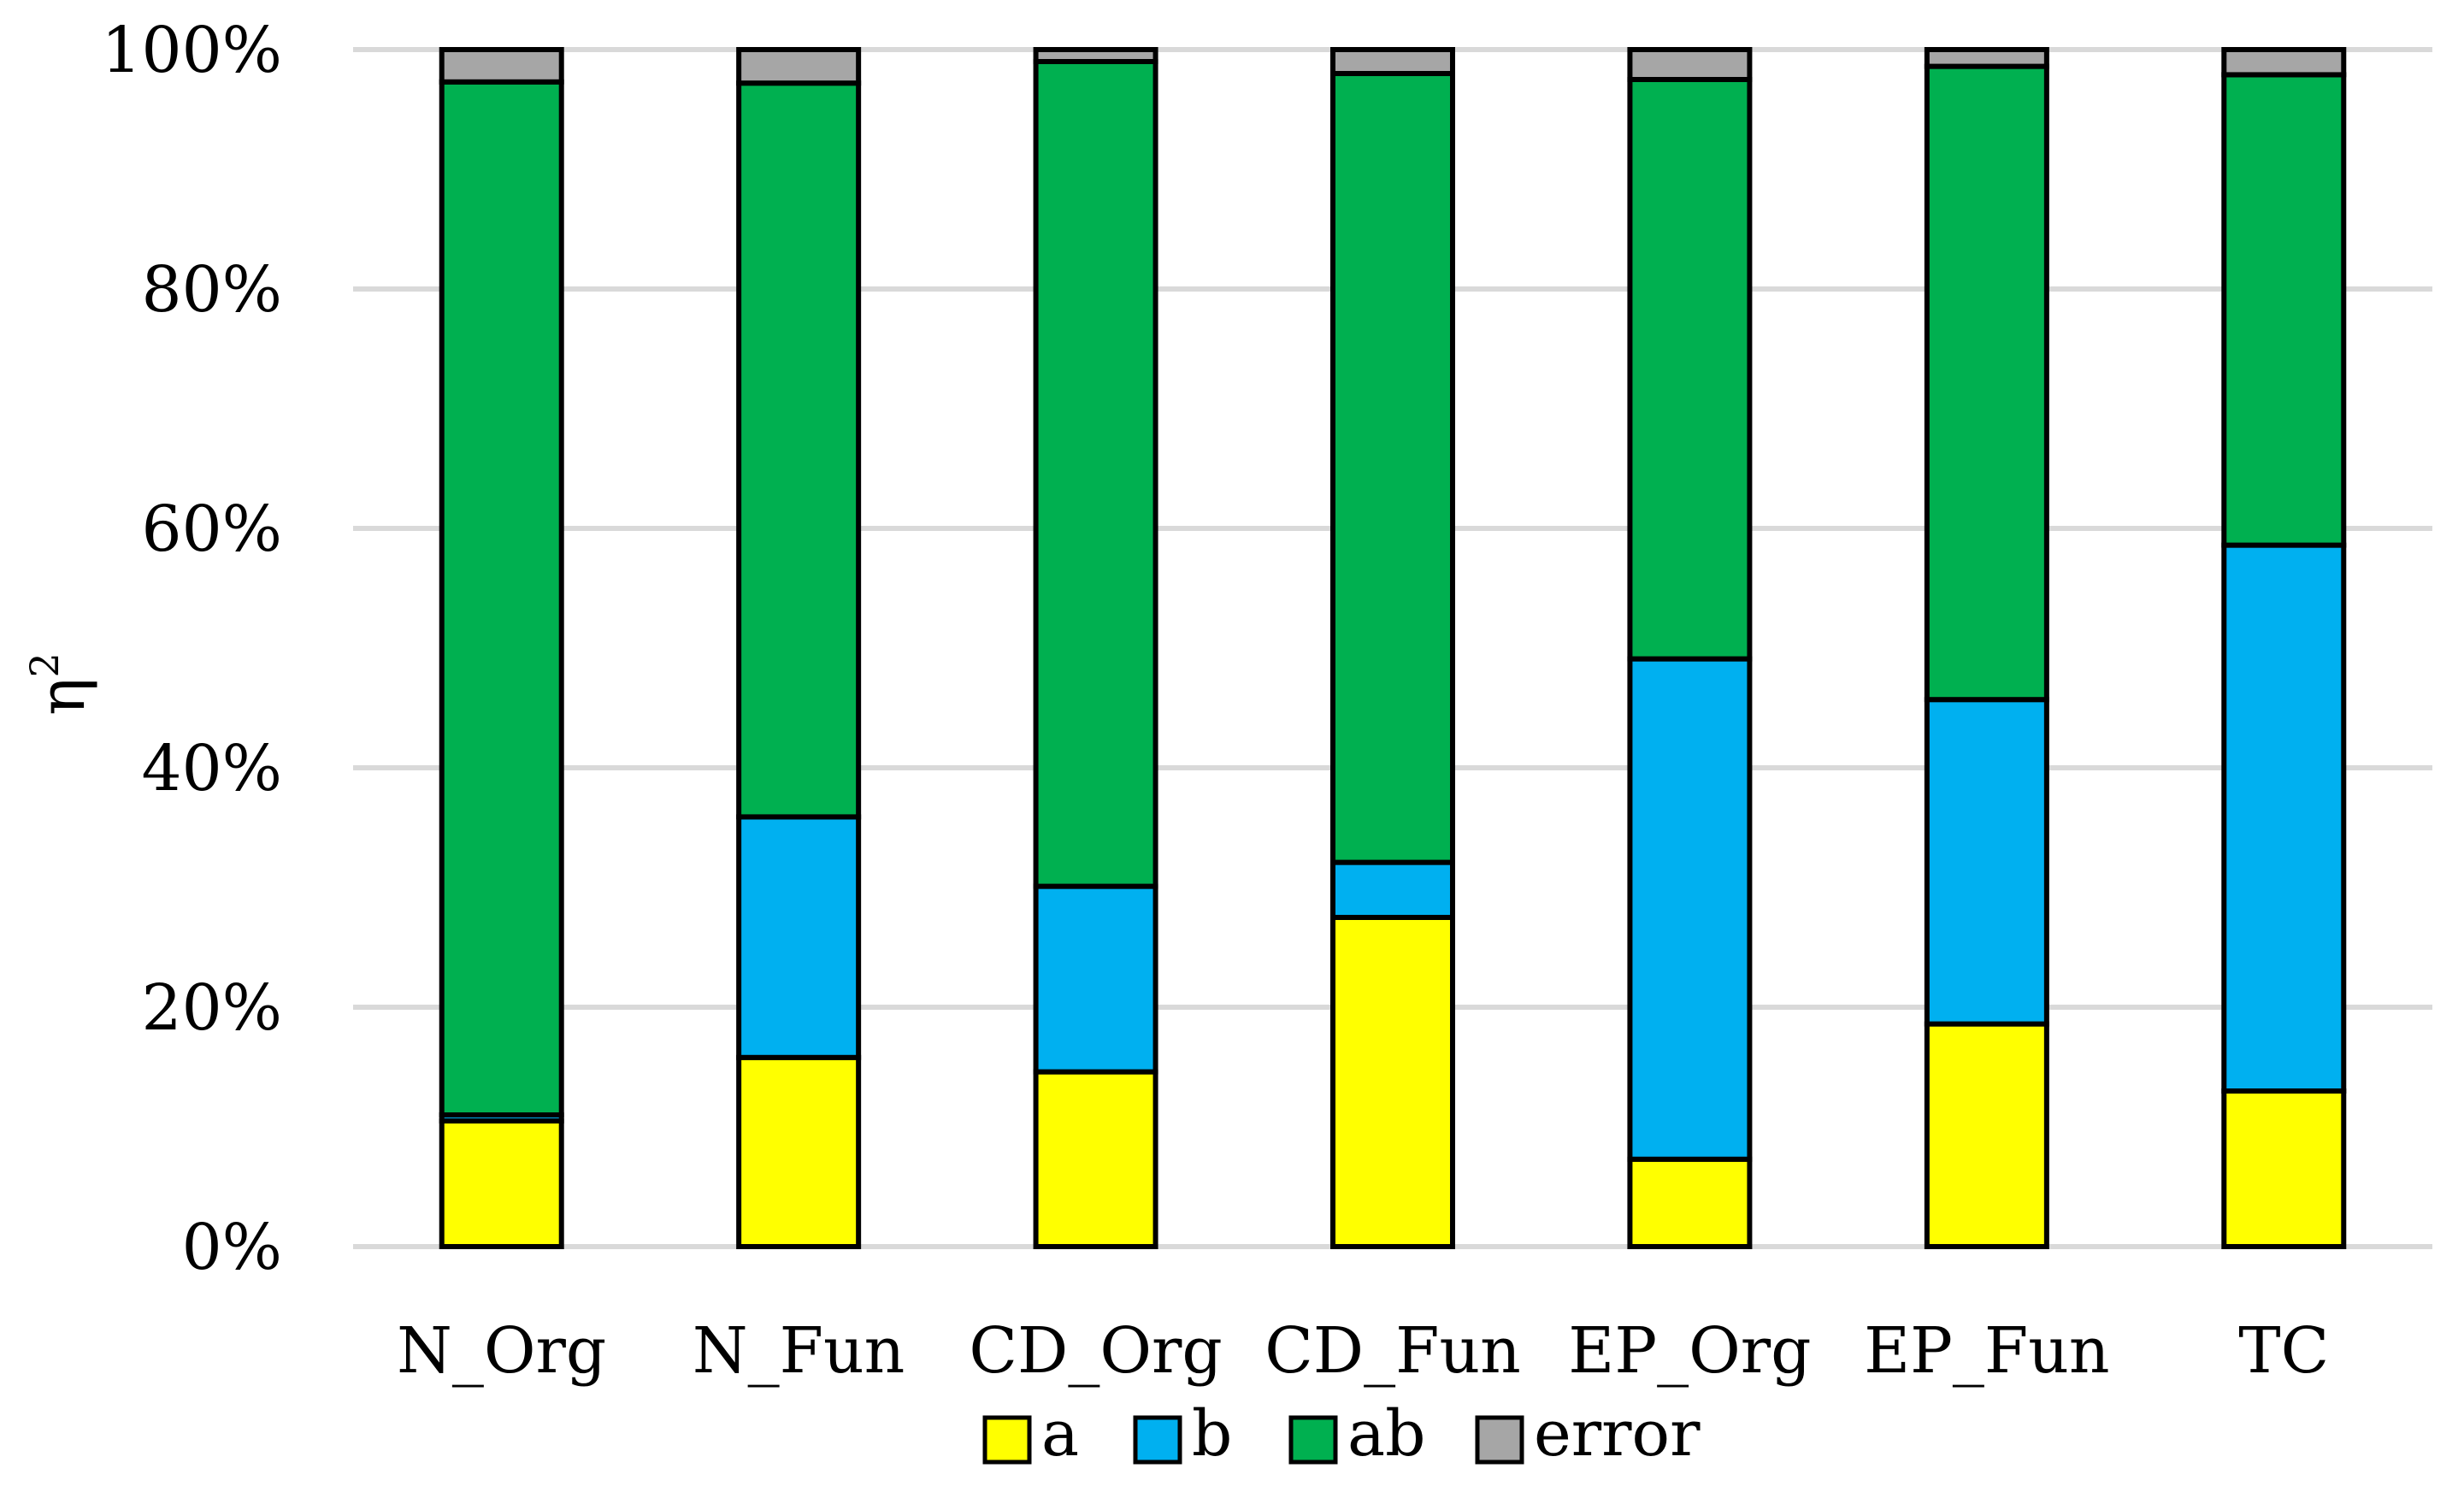 This screenshot has width=2464, height=1492. I want to click on bar-EP_Org-a, so click(1690, 1203).